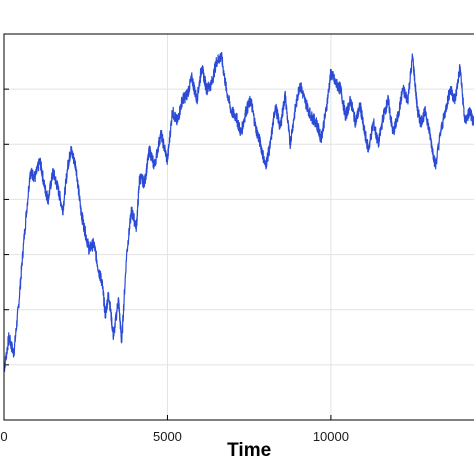  I want to click on x-tick-labels: 0 5000 10000, so click(174, 436).